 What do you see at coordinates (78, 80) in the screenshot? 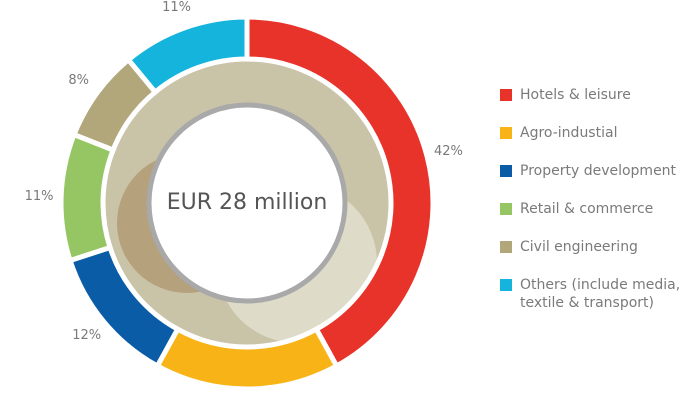
I see `data-label: 8%` at bounding box center [78, 80].